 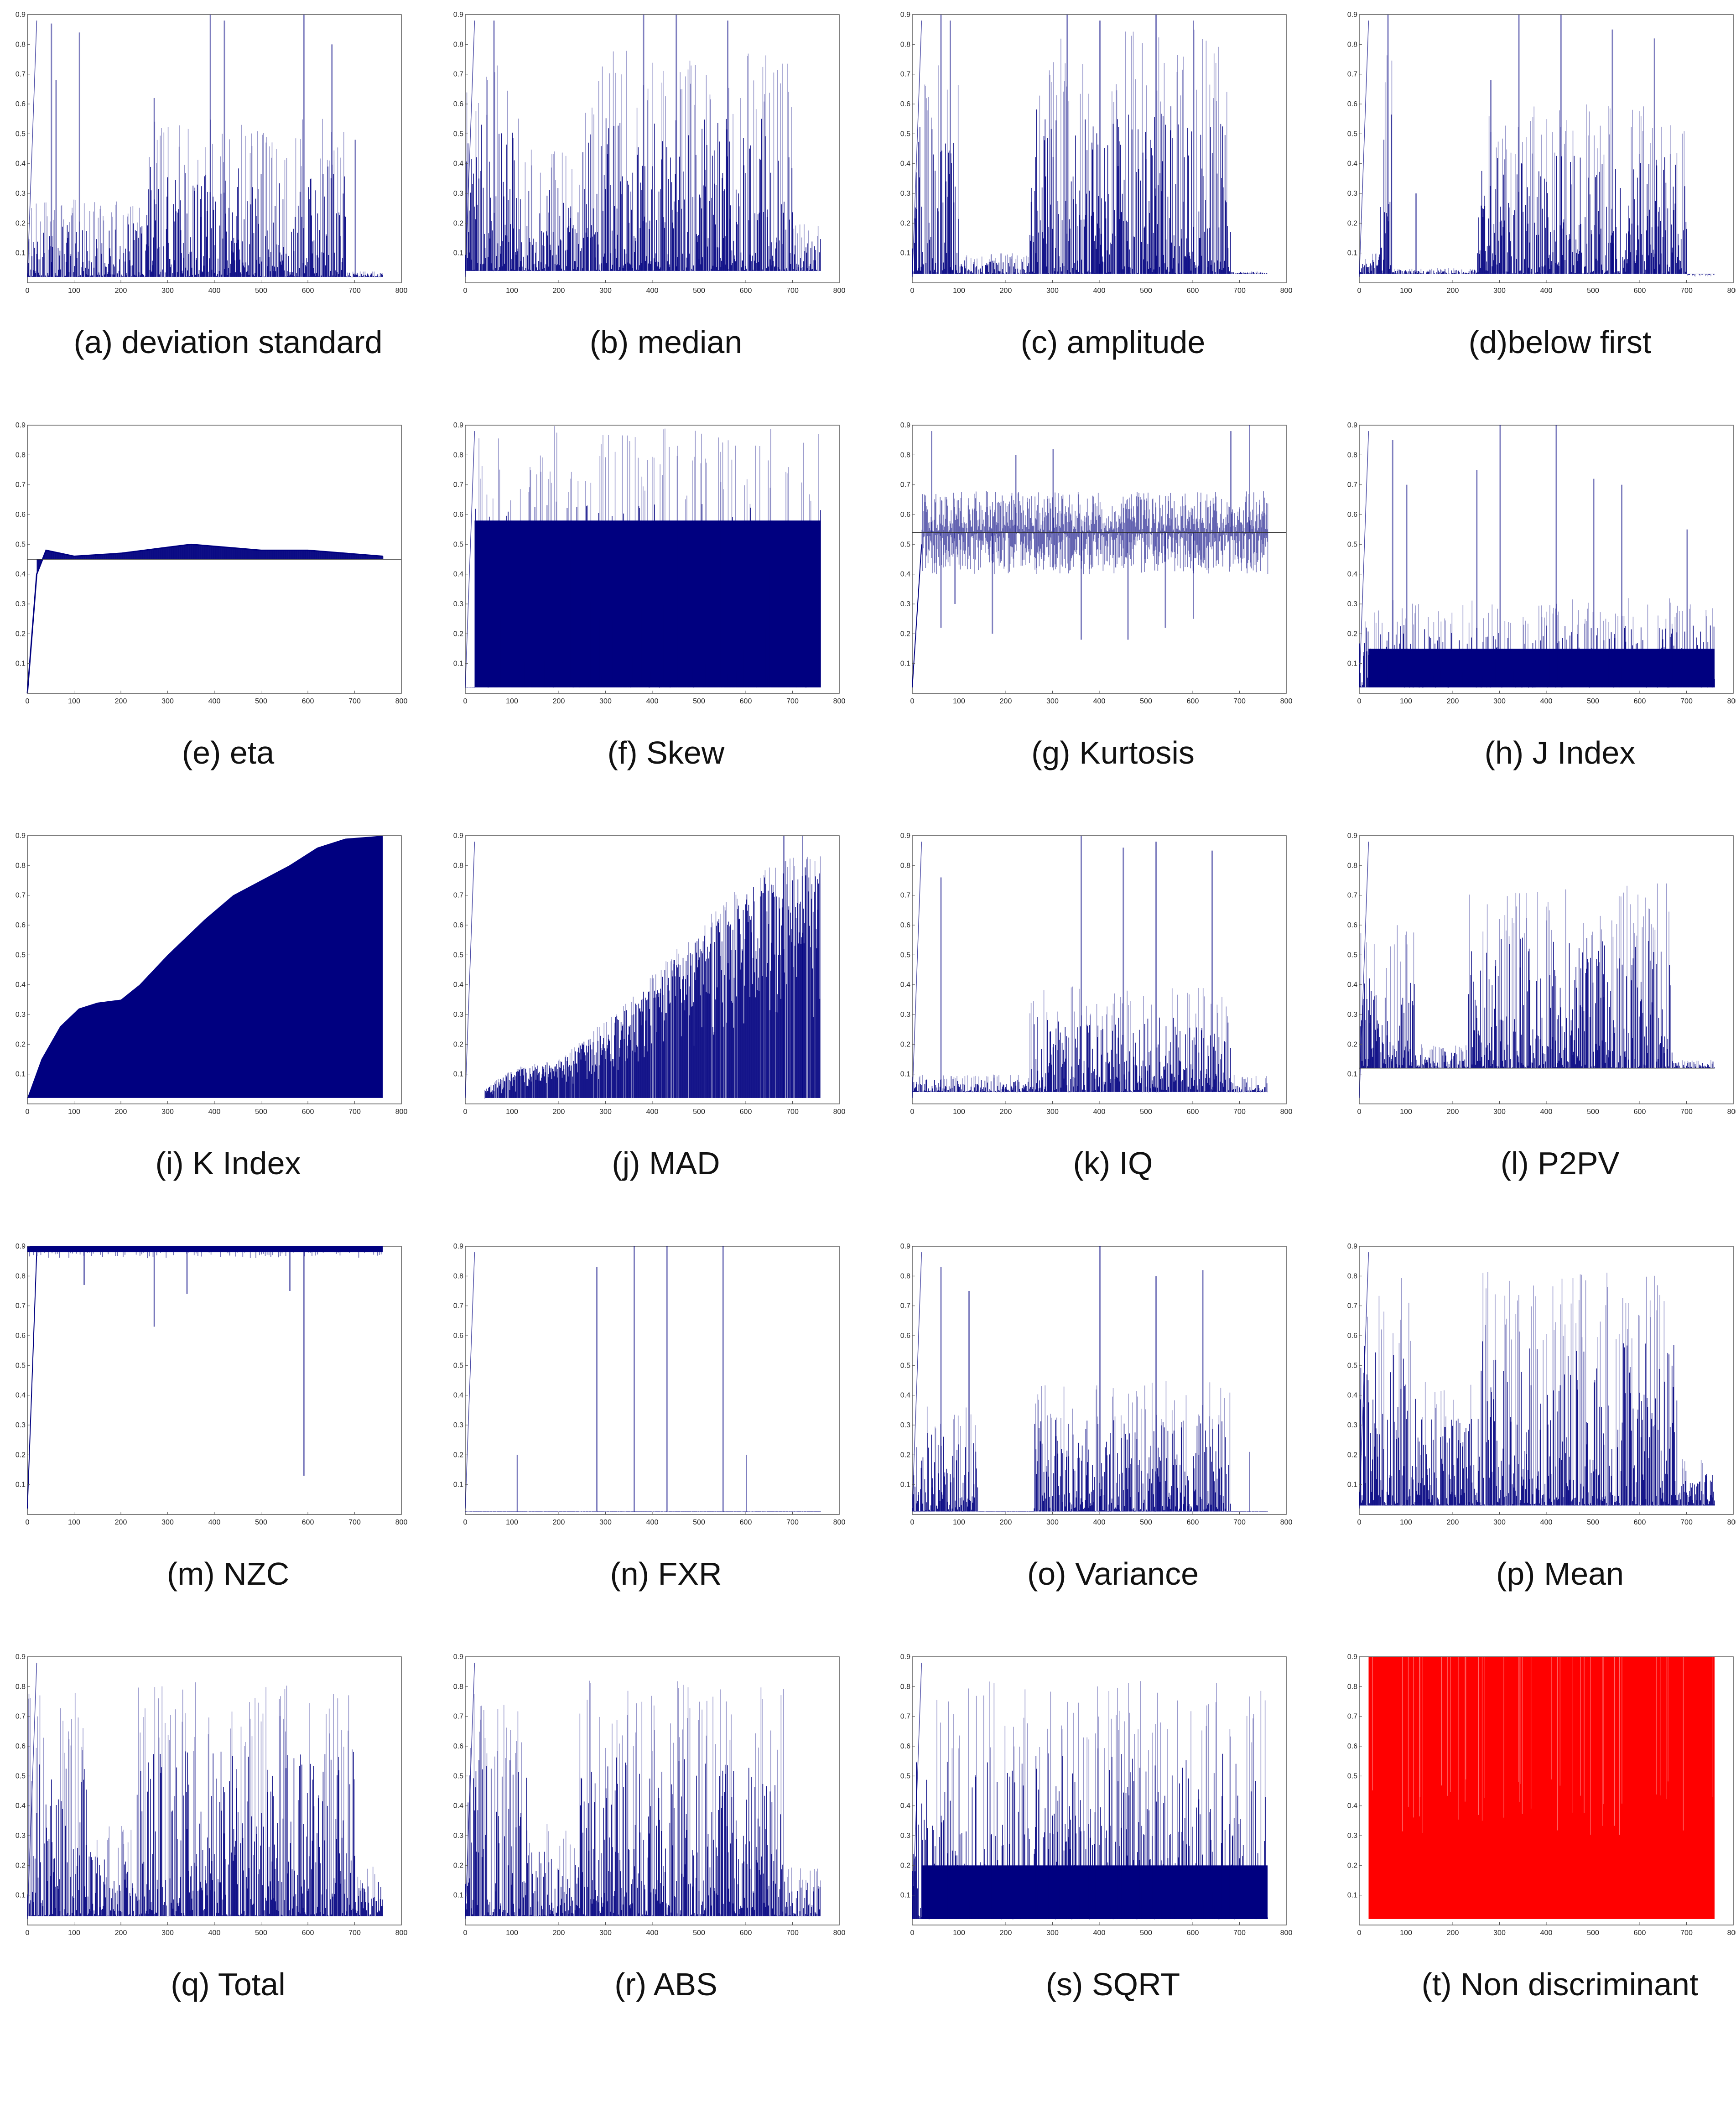 What do you see at coordinates (792, 291) in the screenshot?
I see `x-tick-label: 700` at bounding box center [792, 291].